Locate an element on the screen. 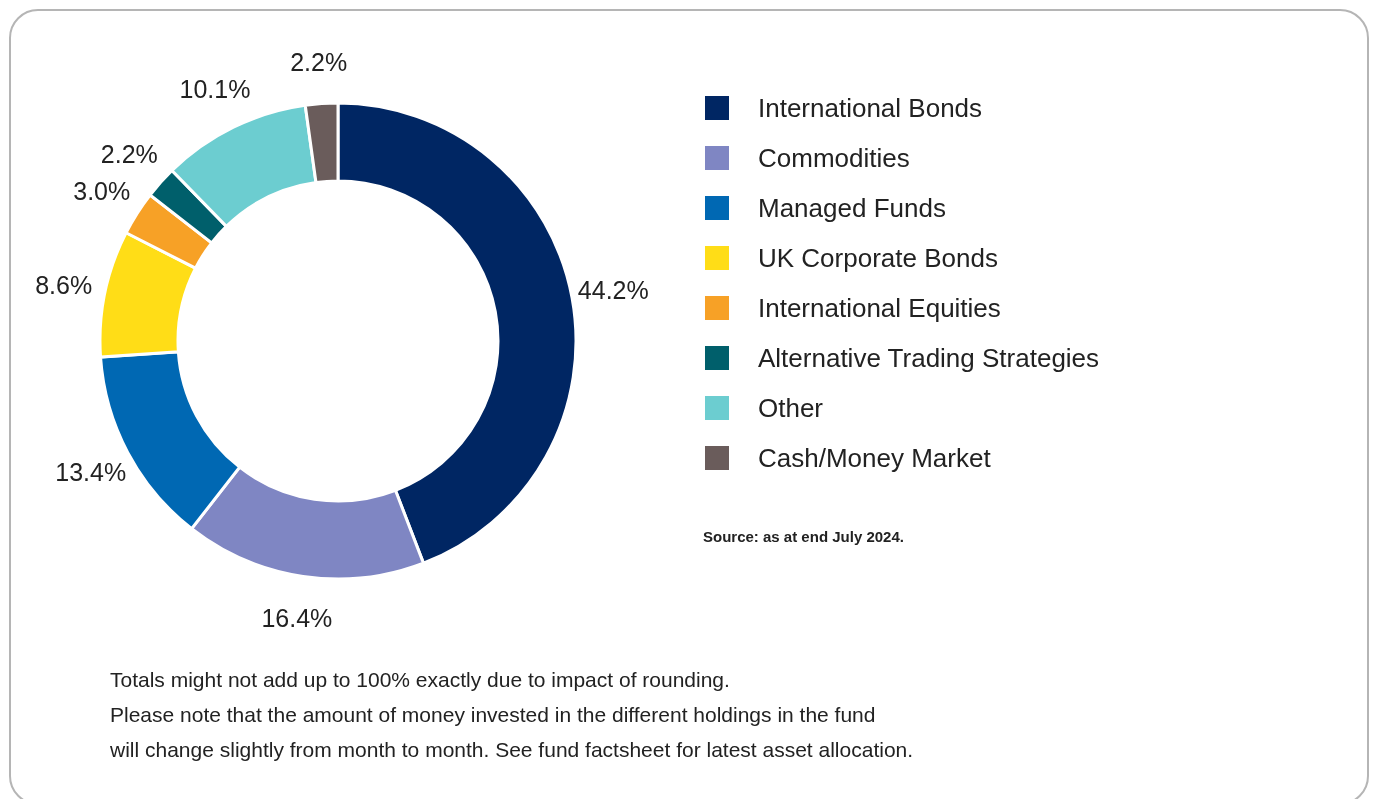 The height and width of the screenshot is (807, 1377). data-label: 3.0% is located at coordinates (102, 190).